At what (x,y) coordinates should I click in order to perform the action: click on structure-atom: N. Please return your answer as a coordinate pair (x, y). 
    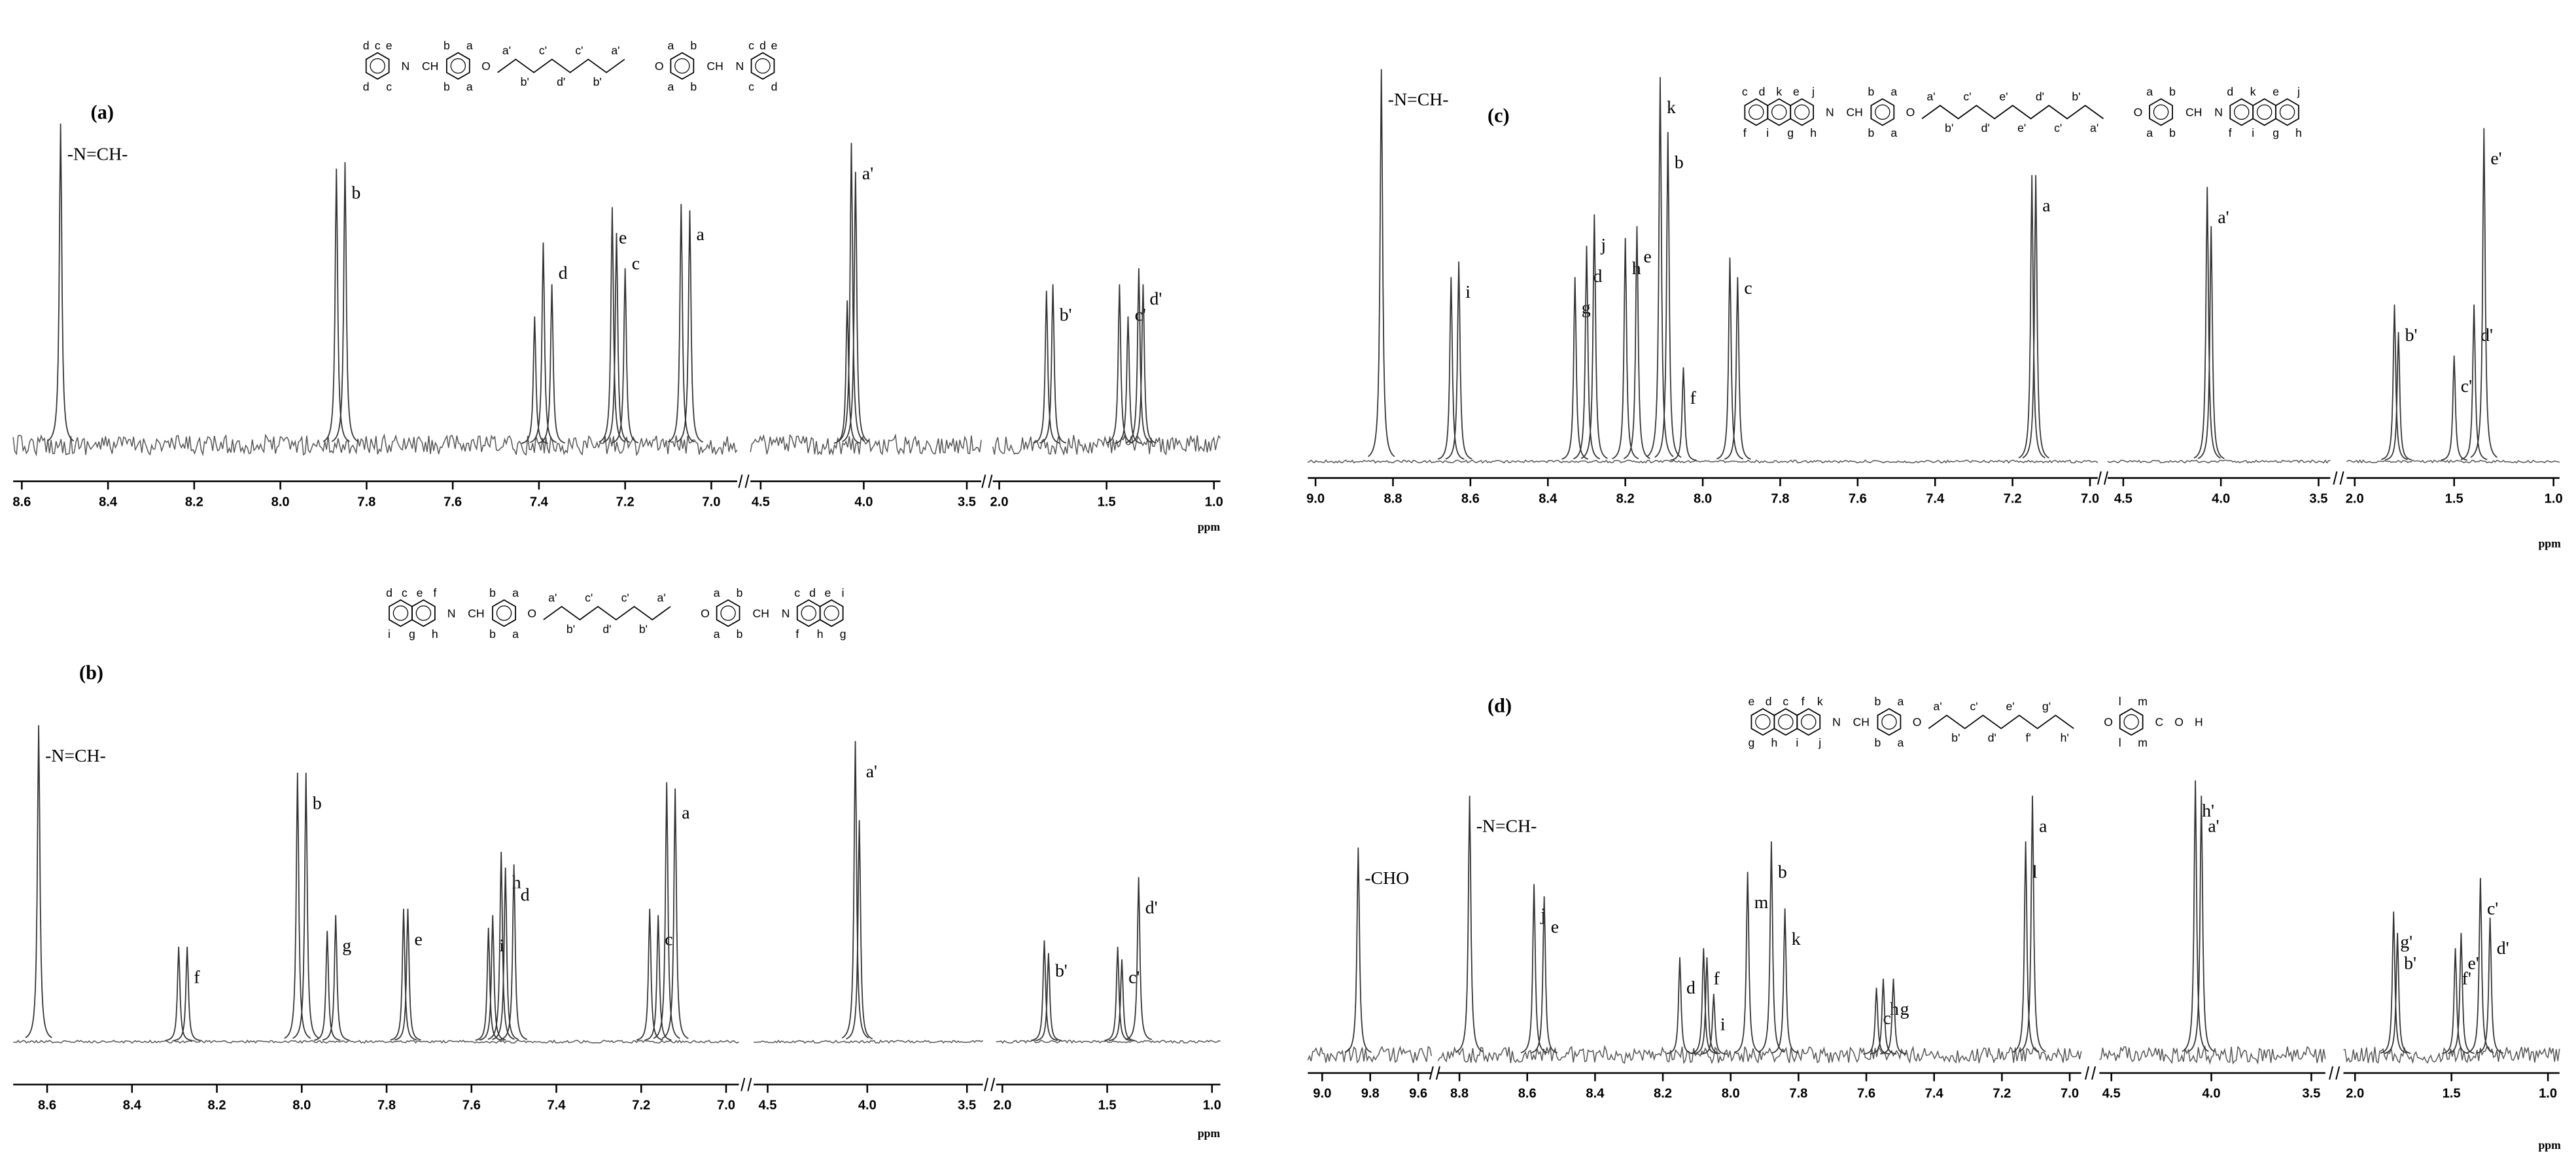
    Looking at the image, I should click on (1830, 113).